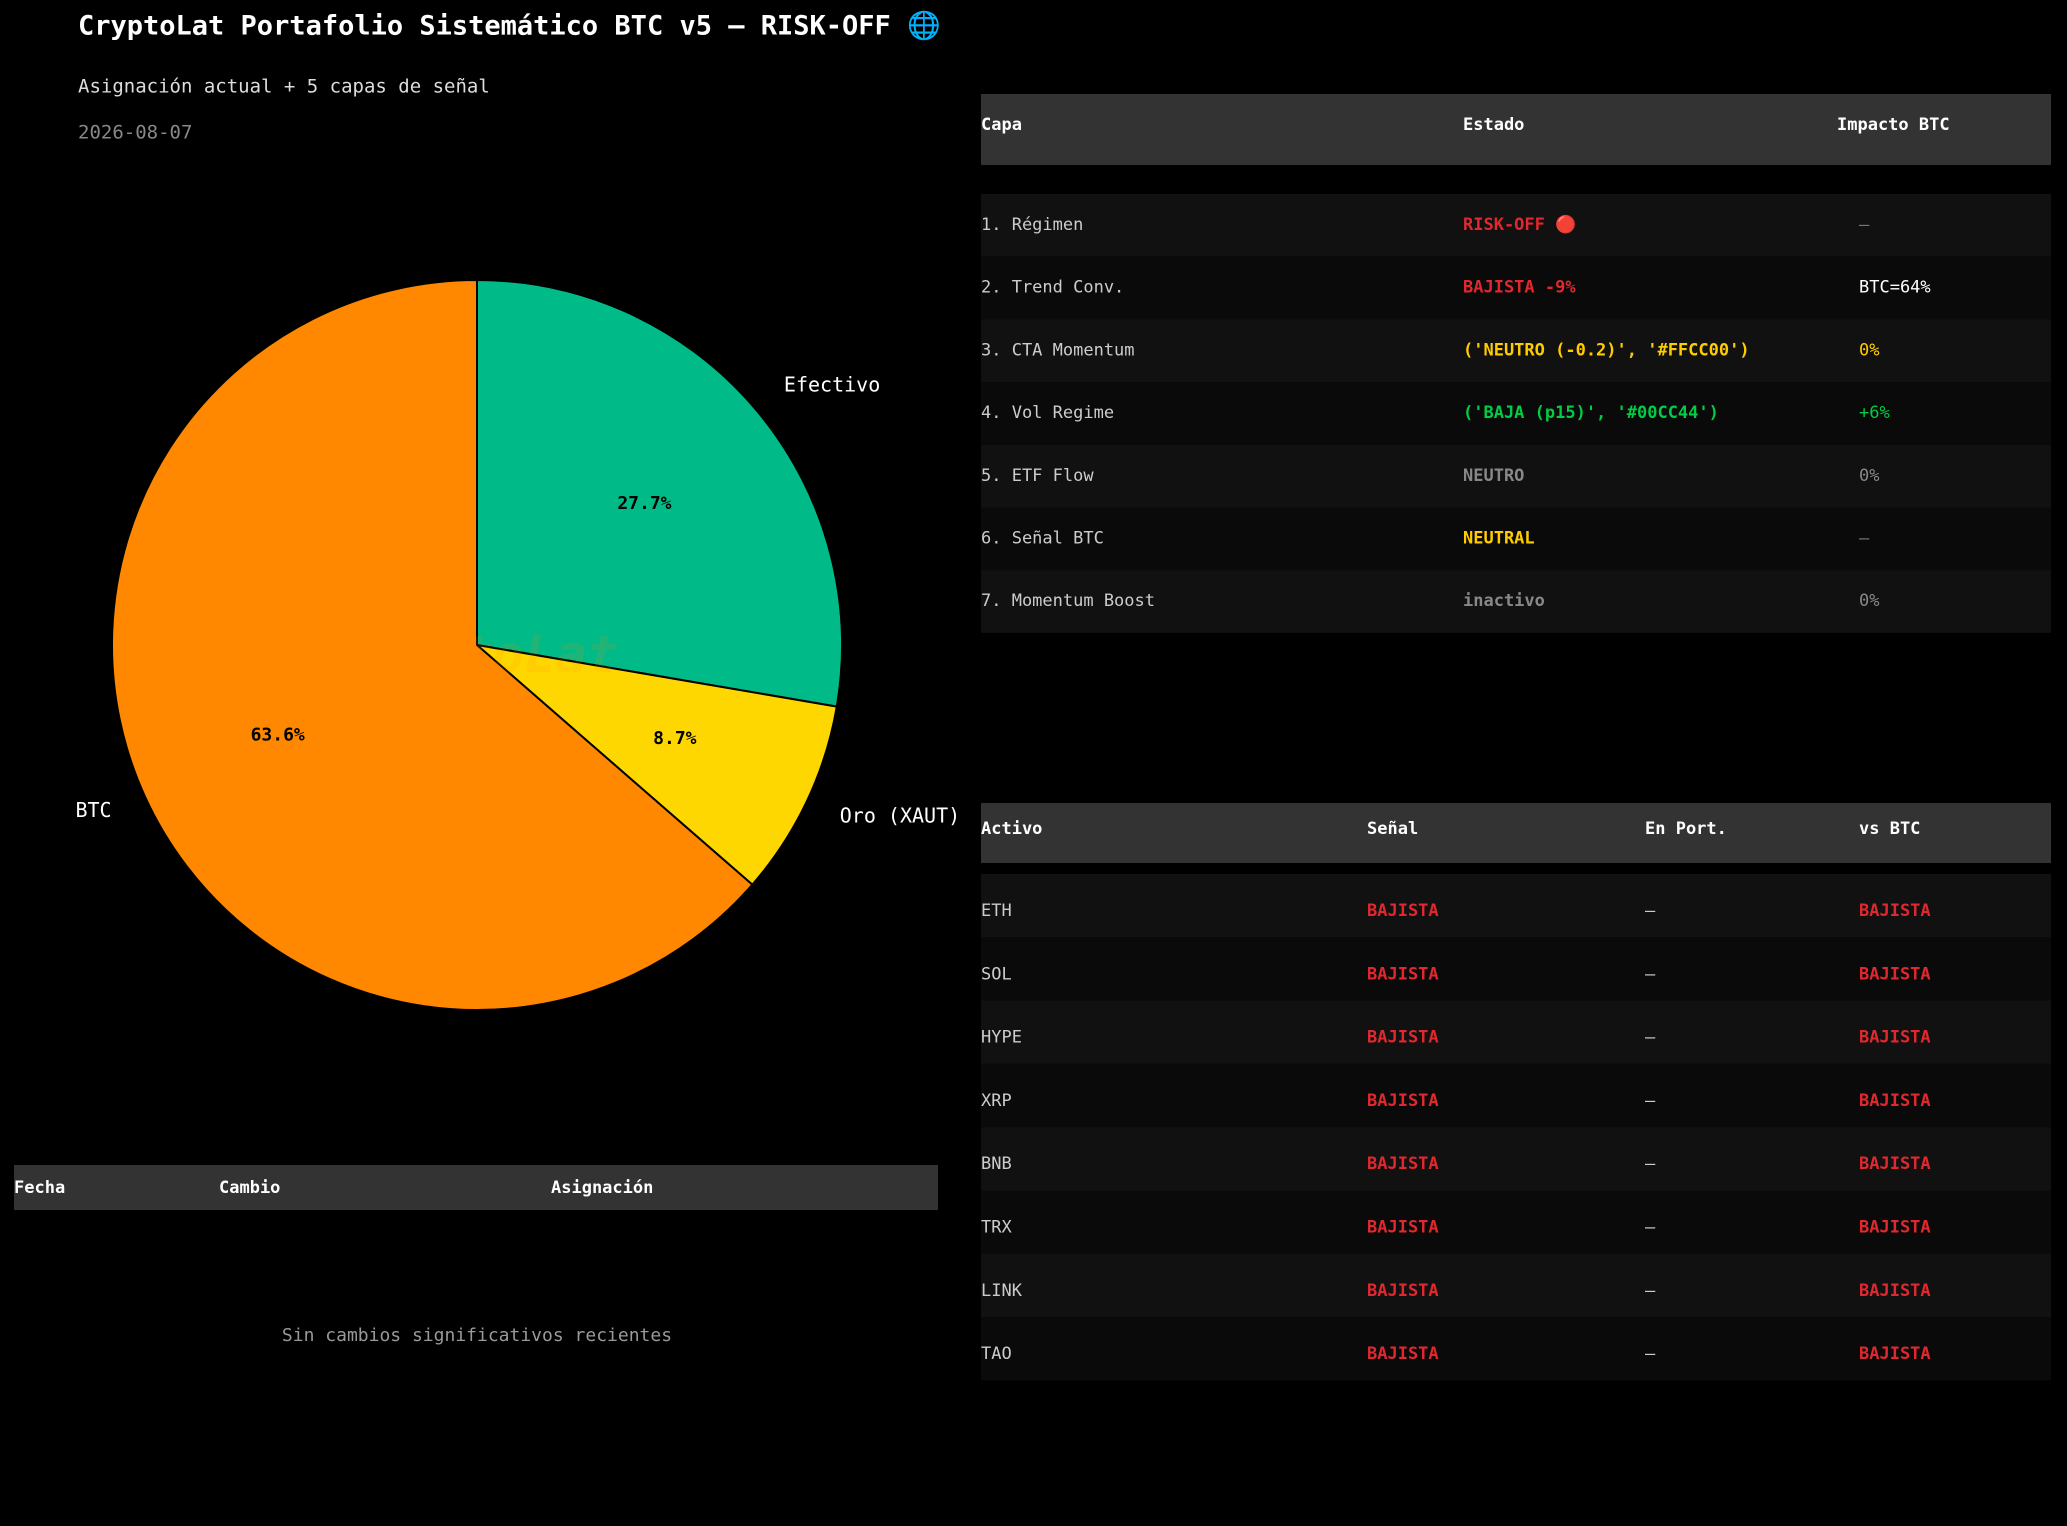 This screenshot has width=2067, height=1526. What do you see at coordinates (996, 1101) in the screenshot?
I see `asset-cell: XRP` at bounding box center [996, 1101].